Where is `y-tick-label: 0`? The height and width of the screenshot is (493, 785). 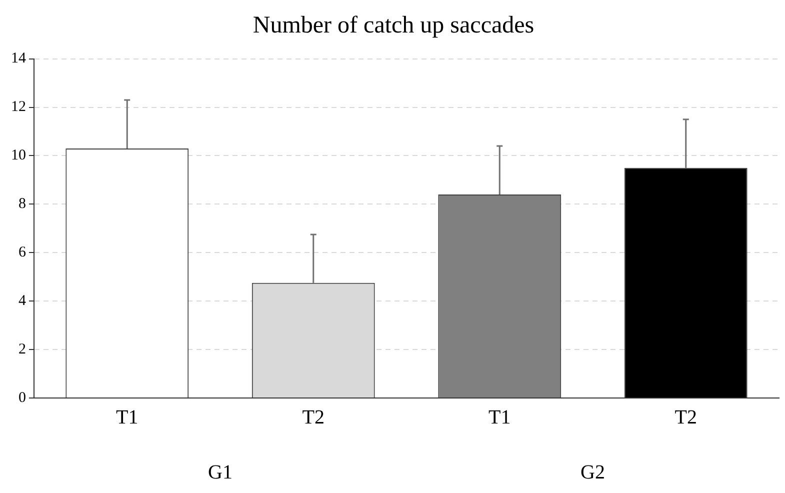 y-tick-label: 0 is located at coordinates (22, 398).